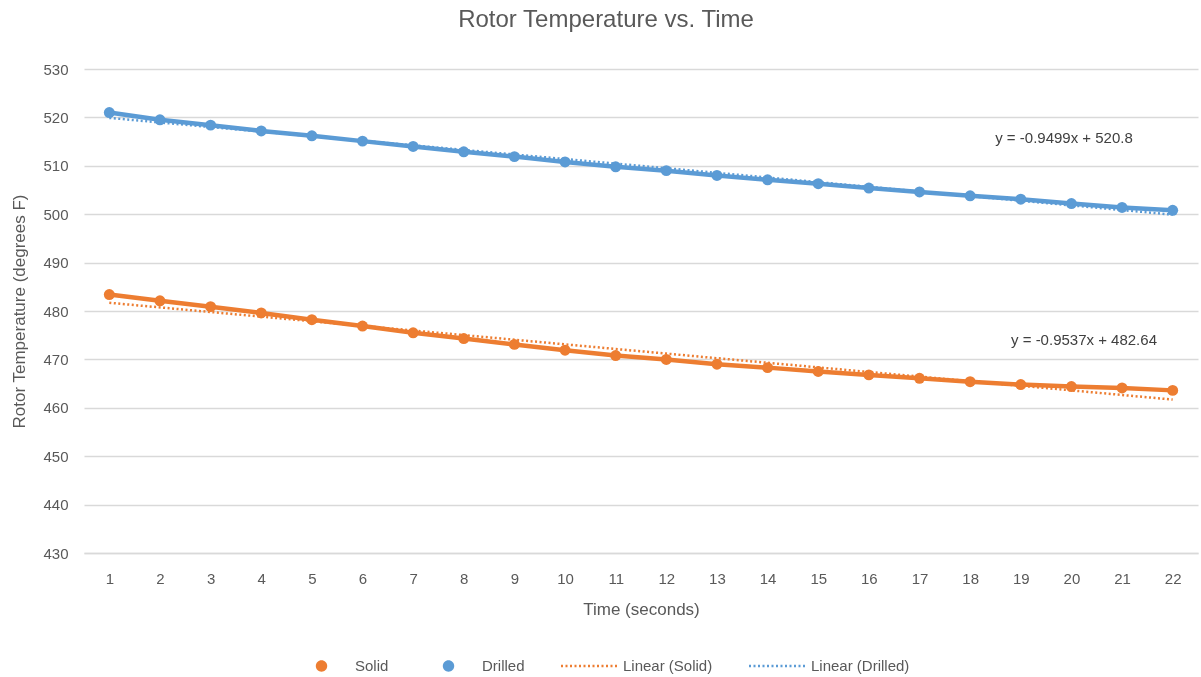 The height and width of the screenshot is (677, 1201). Describe the element at coordinates (1021, 578) in the screenshot. I see `x-tick-label: 19` at that location.